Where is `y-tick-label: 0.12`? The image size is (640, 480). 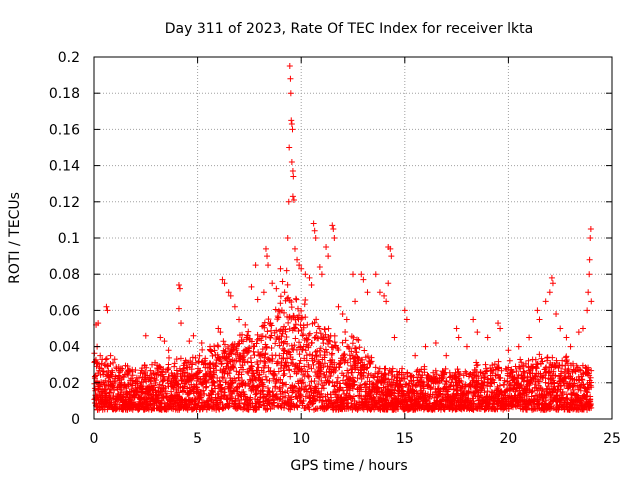 y-tick-label: 0.12 is located at coordinates (64, 203).